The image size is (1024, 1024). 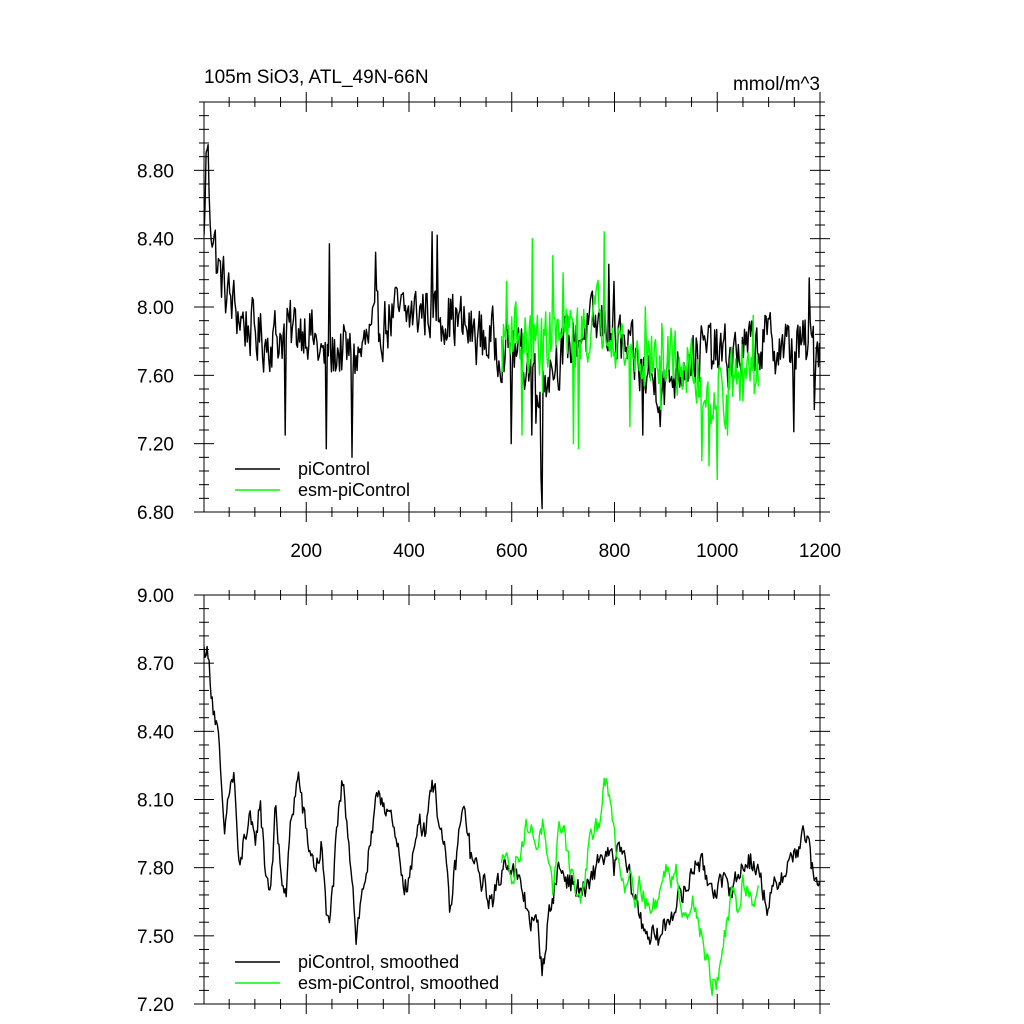 I want to click on legend-label-esm-picontrol-smoothed: esm-piControl, smoothed, so click(x=398, y=983).